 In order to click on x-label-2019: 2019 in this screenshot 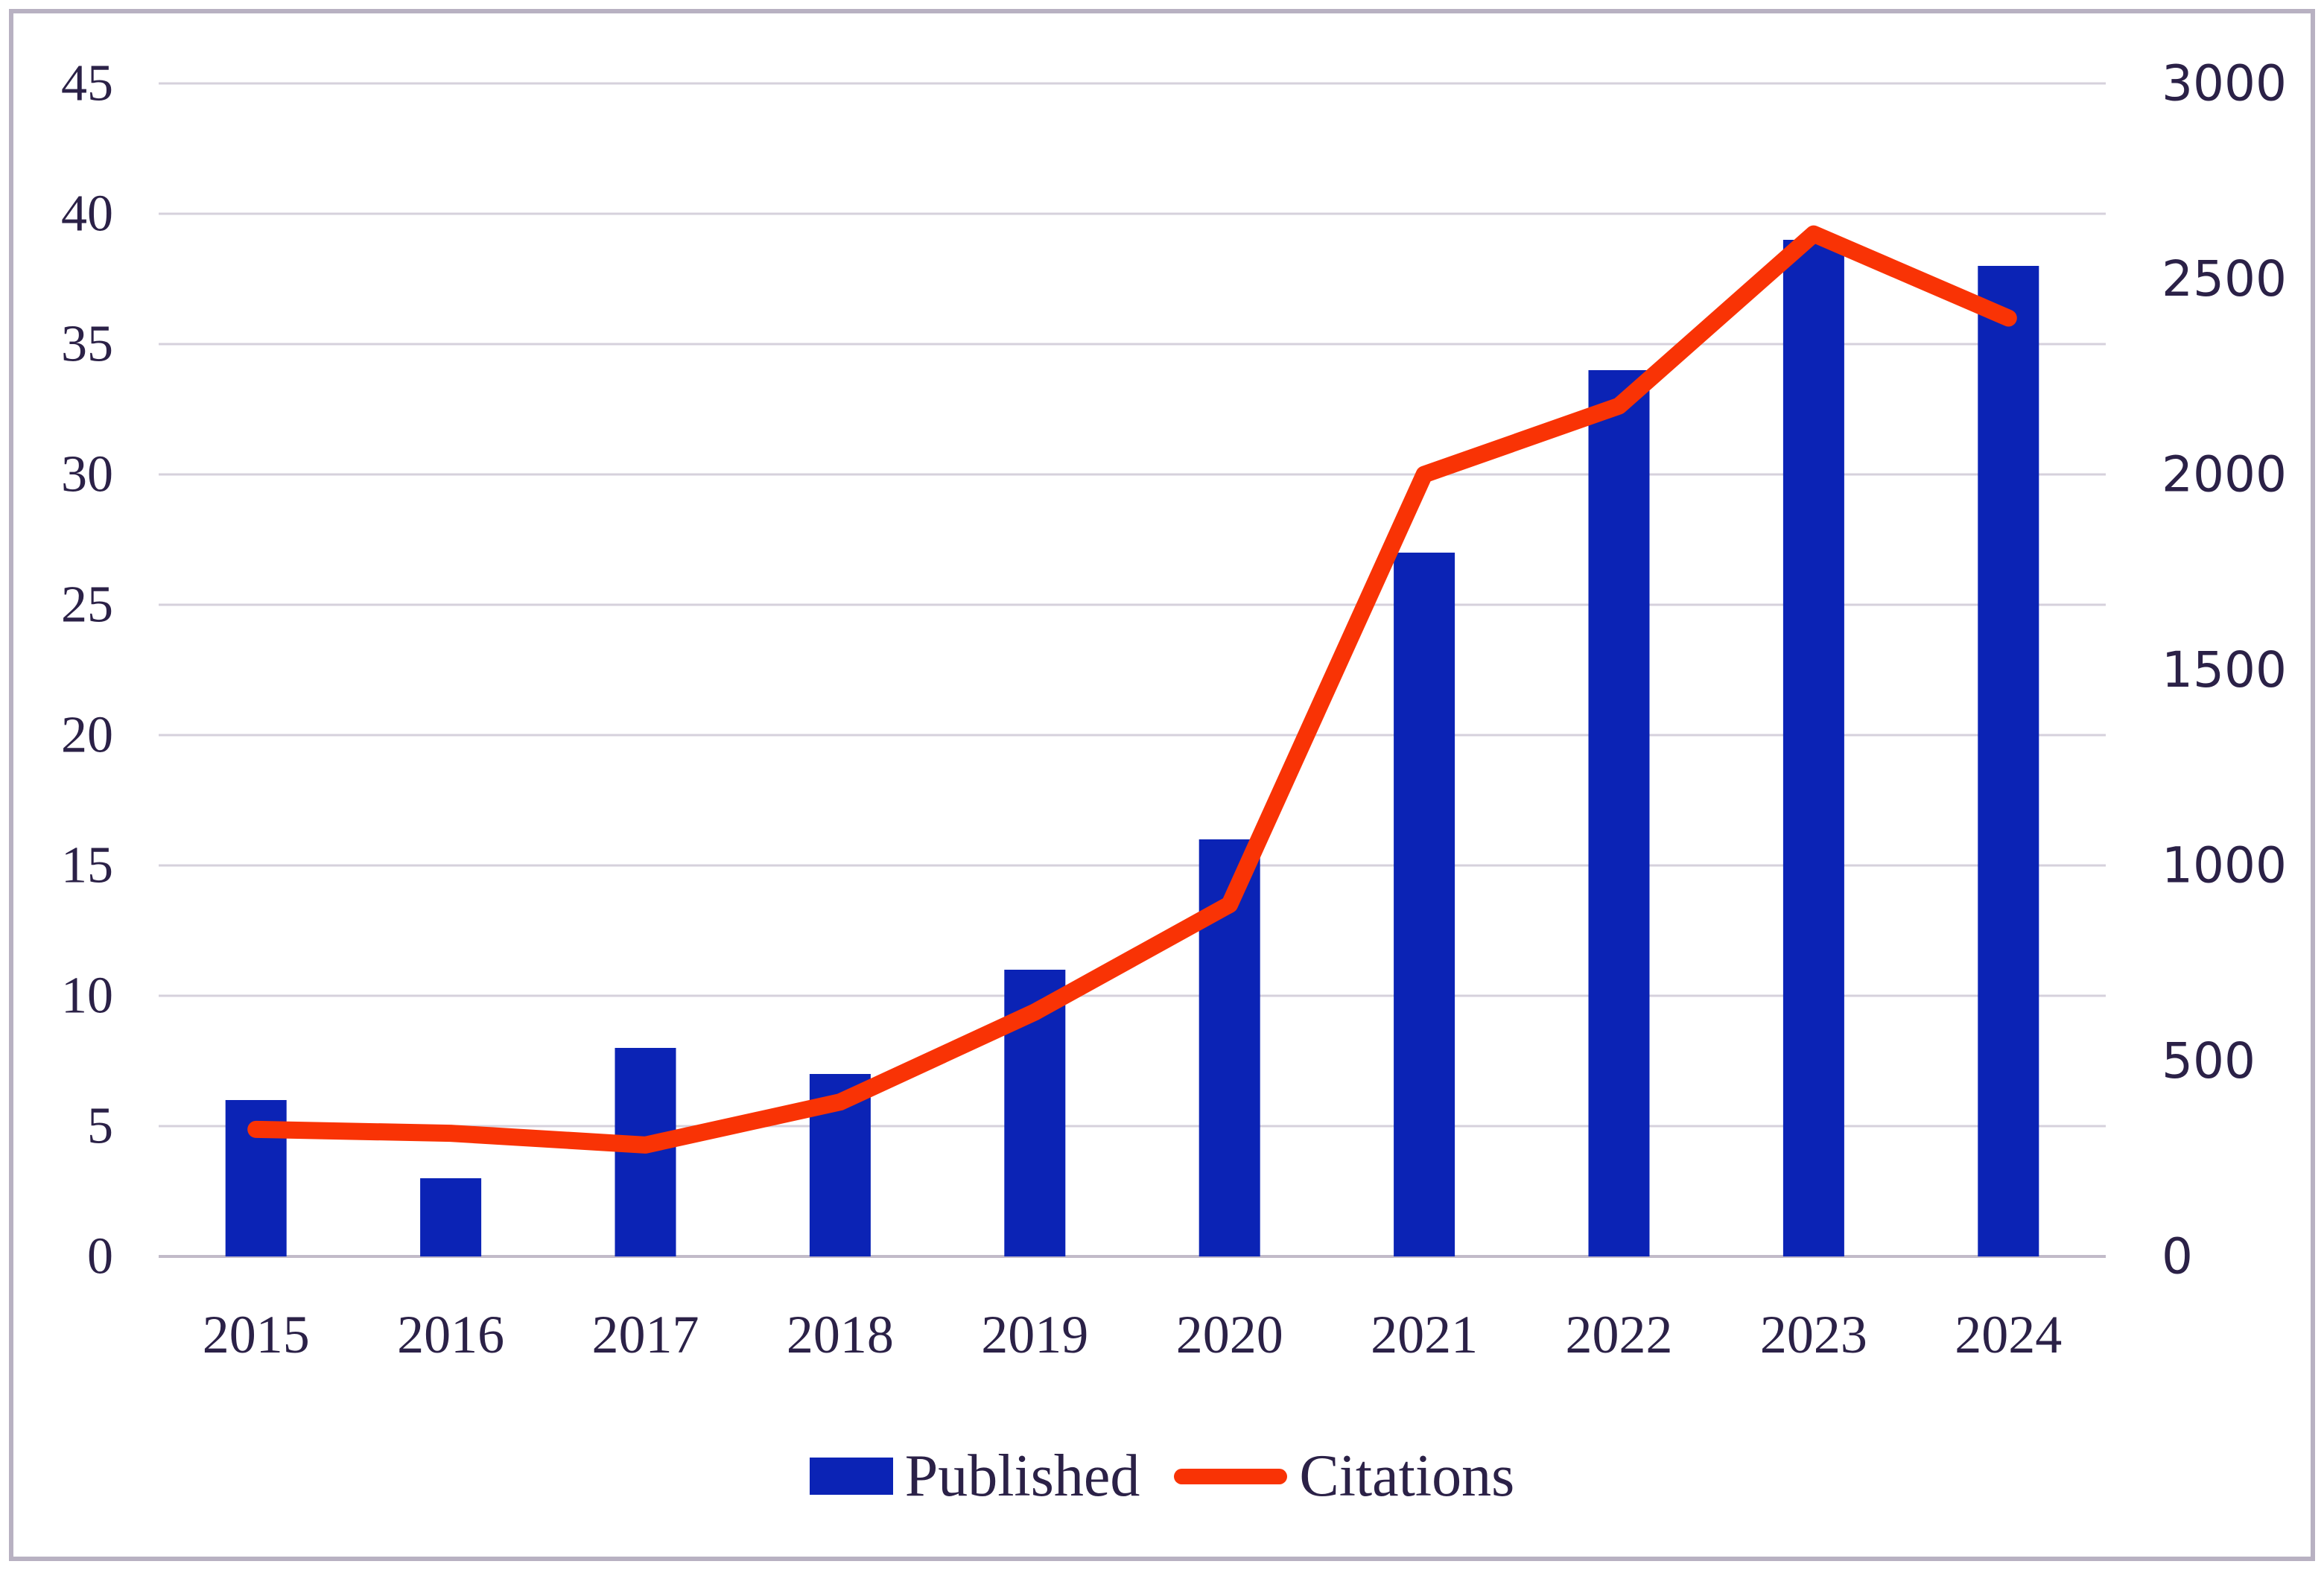, I will do `click(1034, 1334)`.